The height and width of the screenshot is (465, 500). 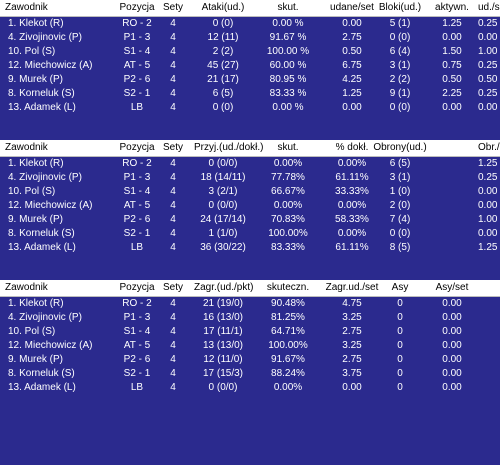 What do you see at coordinates (452, 65) in the screenshot?
I see `table-cell: 0.75` at bounding box center [452, 65].